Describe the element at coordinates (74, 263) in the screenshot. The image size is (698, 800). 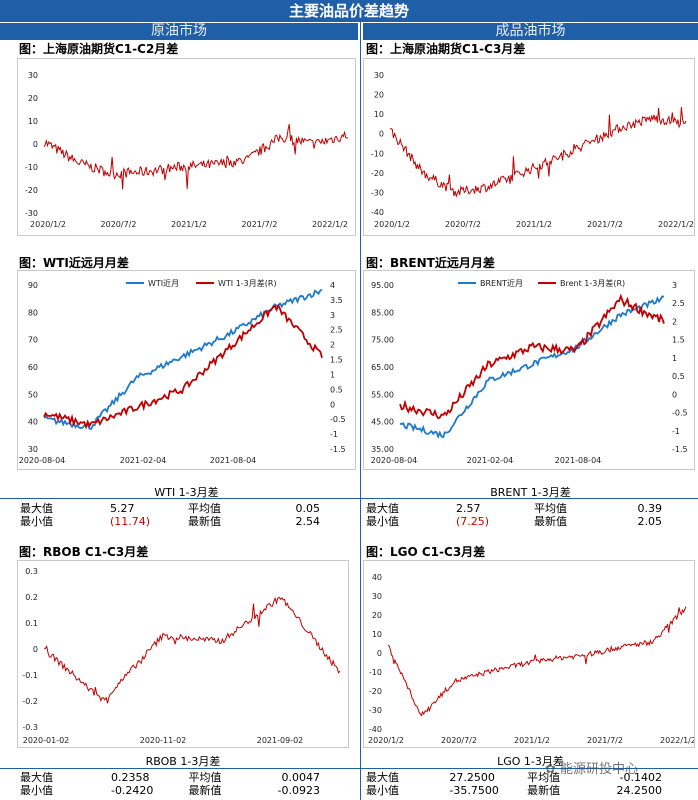
I see `chart-title-wti: 图：WTI近远月月差` at that location.